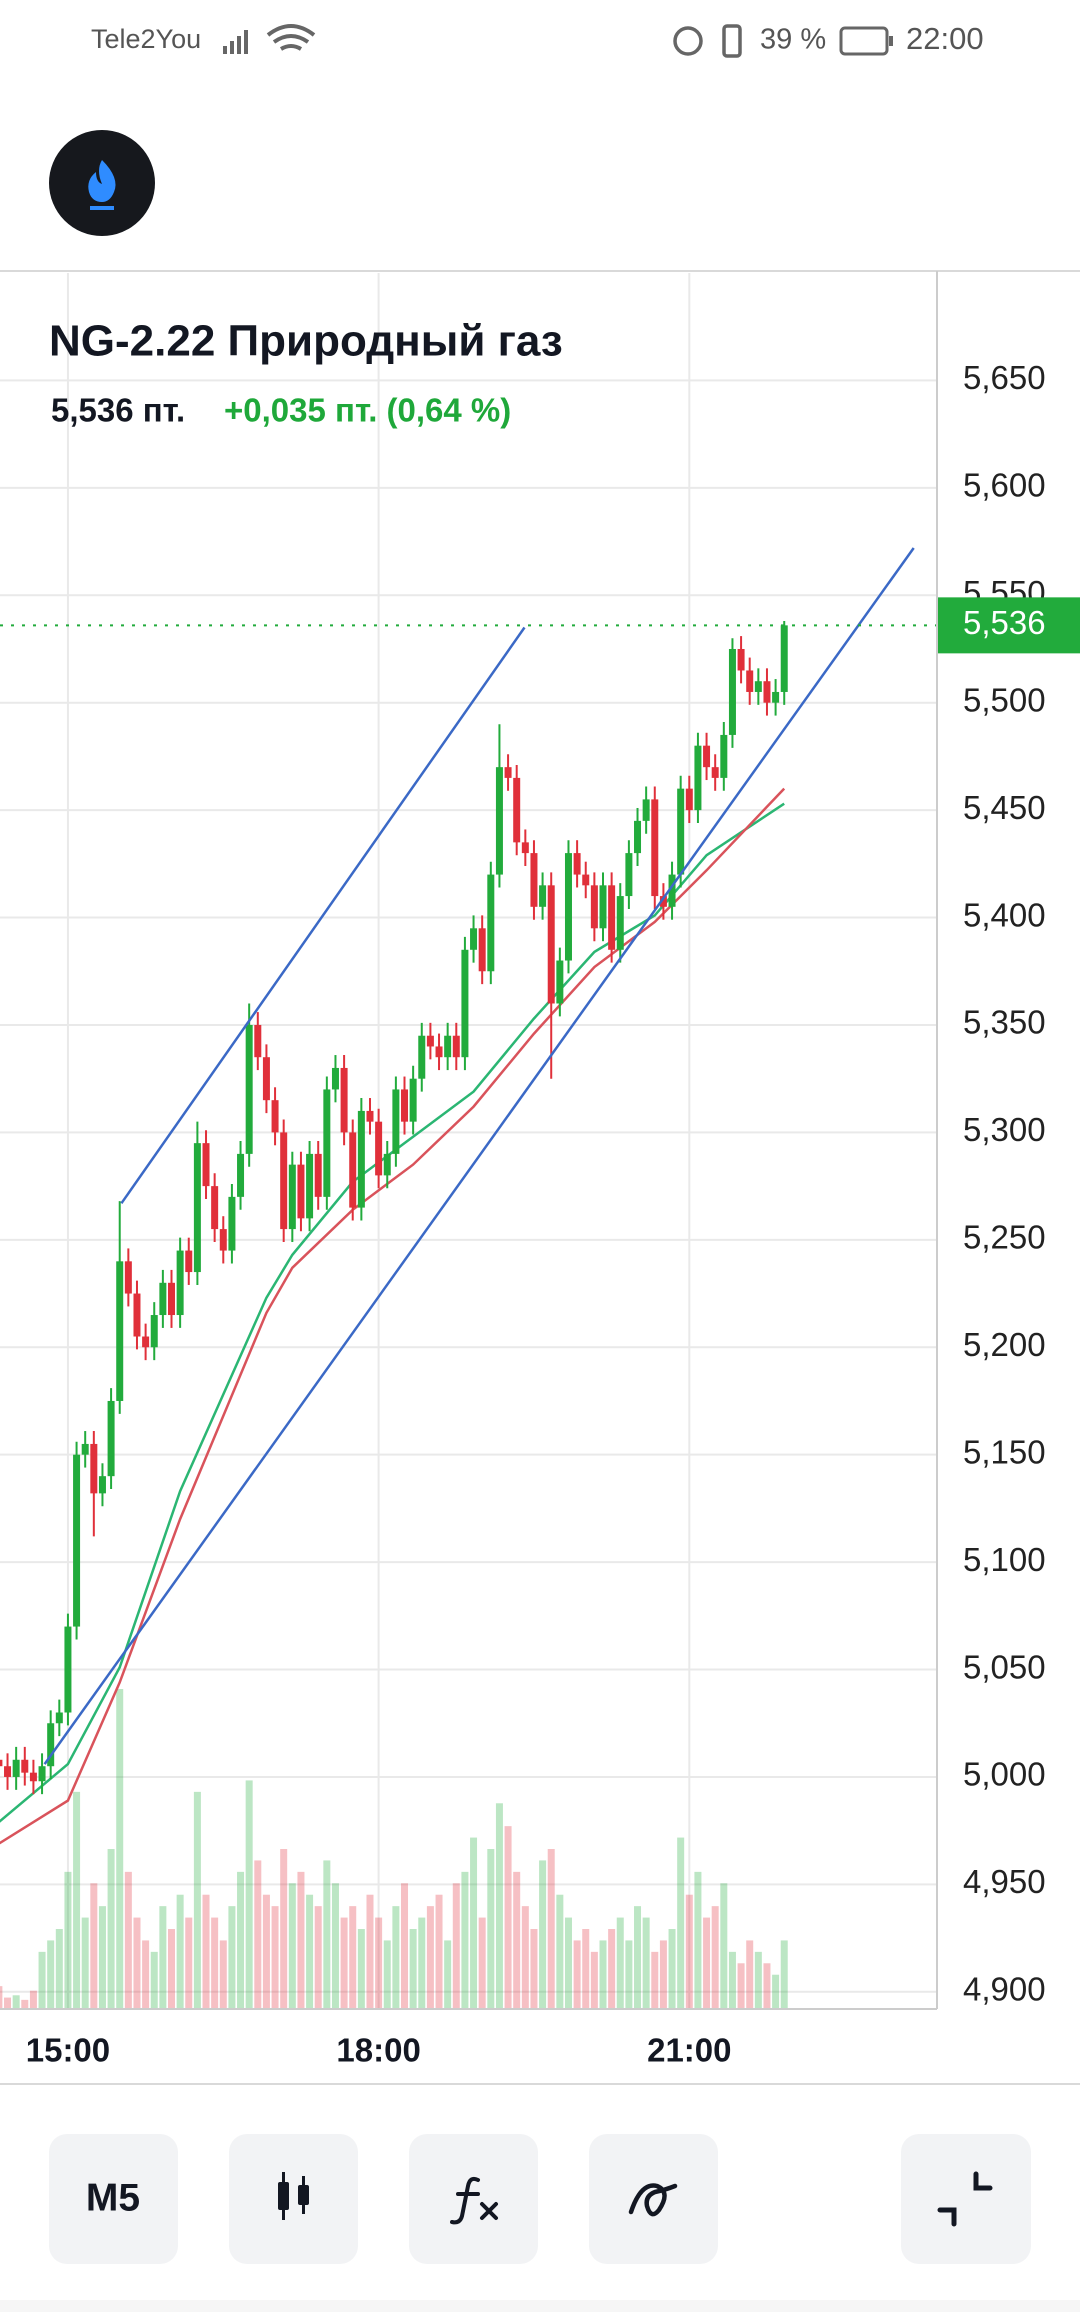 The image size is (1080, 2312). I want to click on trend-line, so click(323, 915).